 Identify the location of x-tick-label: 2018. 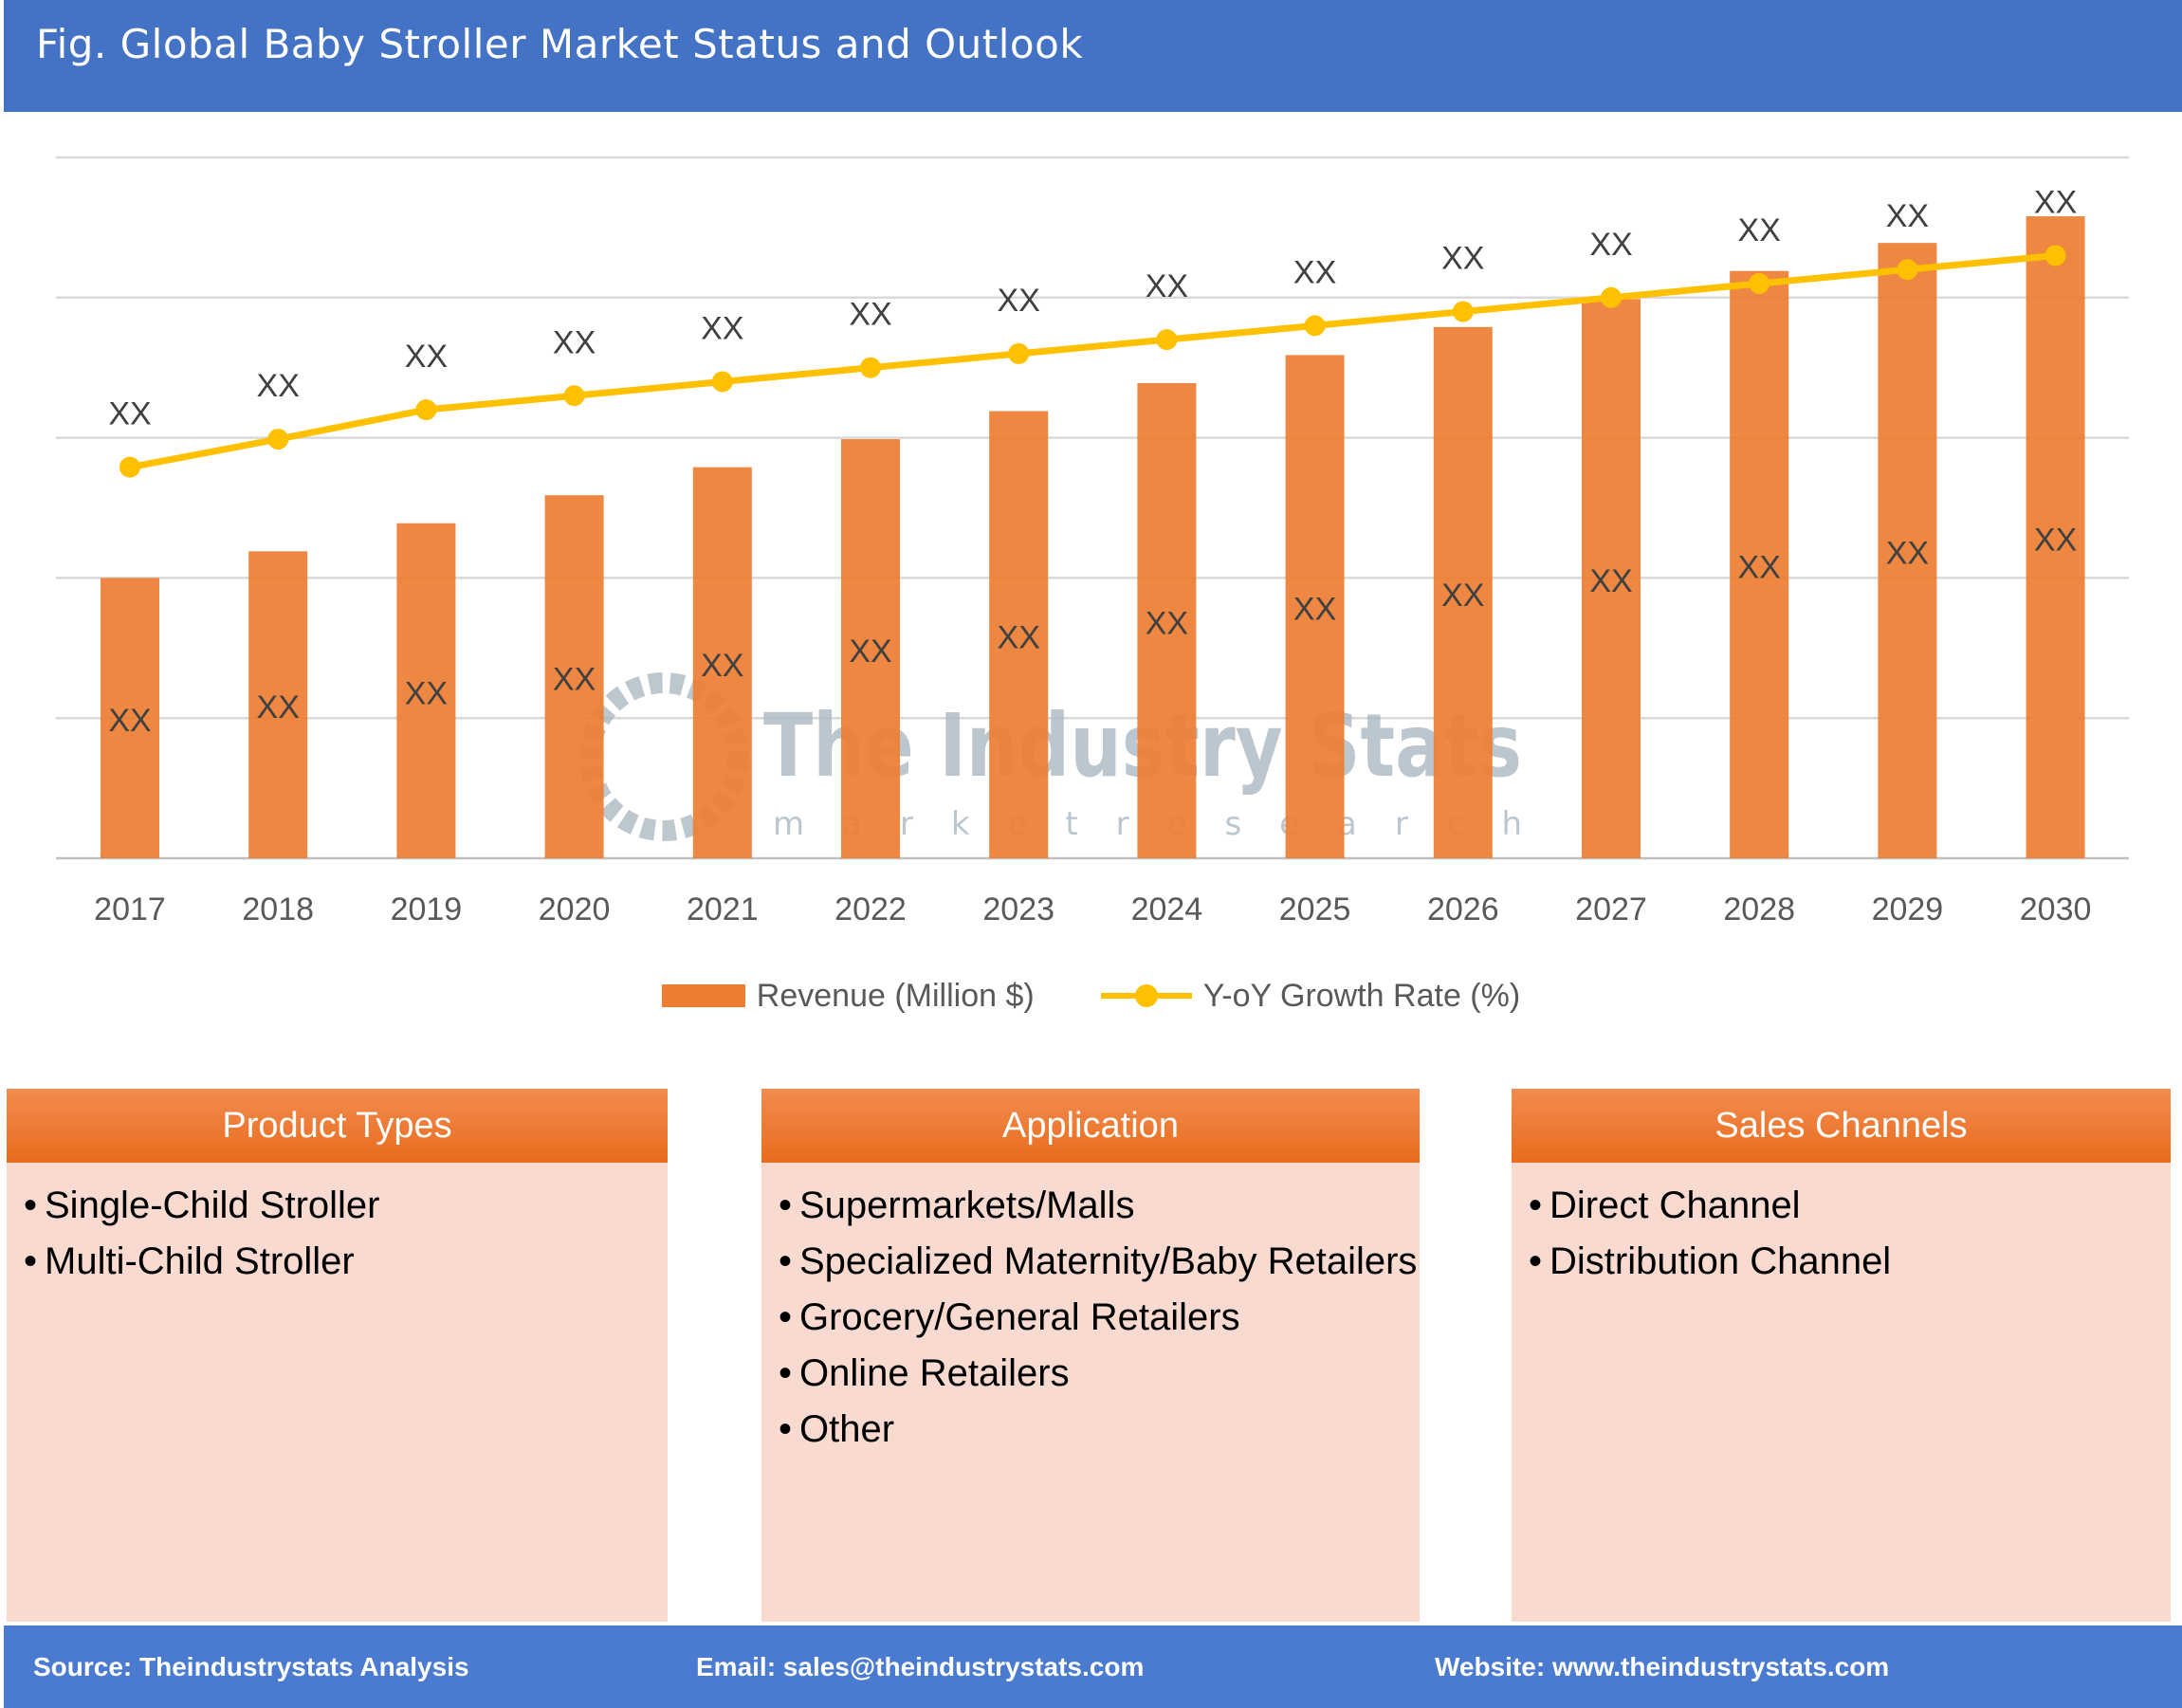
(278, 909).